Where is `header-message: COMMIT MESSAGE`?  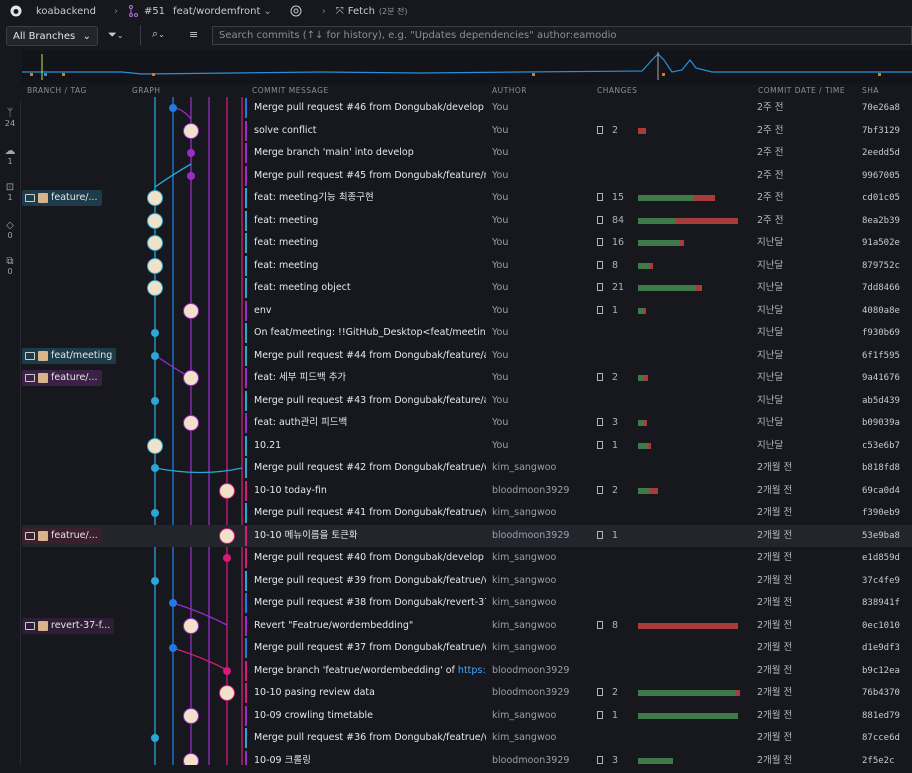
header-message: COMMIT MESSAGE is located at coordinates (290, 90).